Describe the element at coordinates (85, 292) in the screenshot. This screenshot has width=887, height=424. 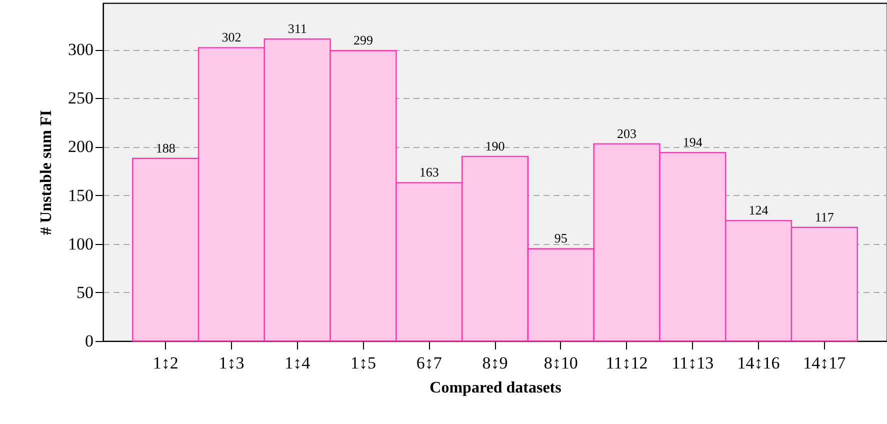
I see `y-tick-label: 50` at that location.